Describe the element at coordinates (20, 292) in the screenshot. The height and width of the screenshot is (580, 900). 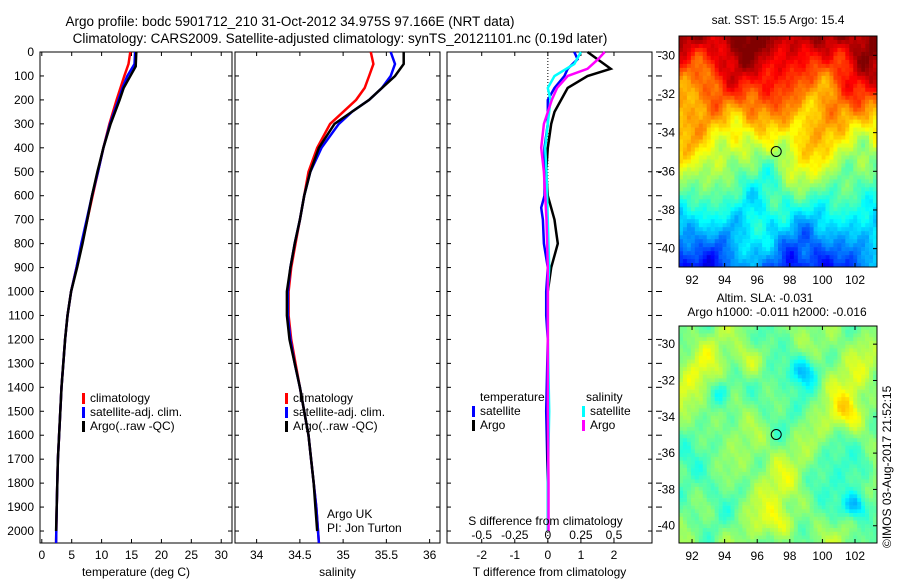
I see `y-tick-label: 1000` at that location.